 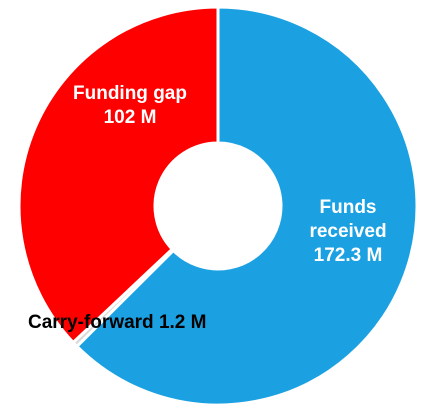 I want to click on value-label: 172.3 M, so click(x=348, y=255).